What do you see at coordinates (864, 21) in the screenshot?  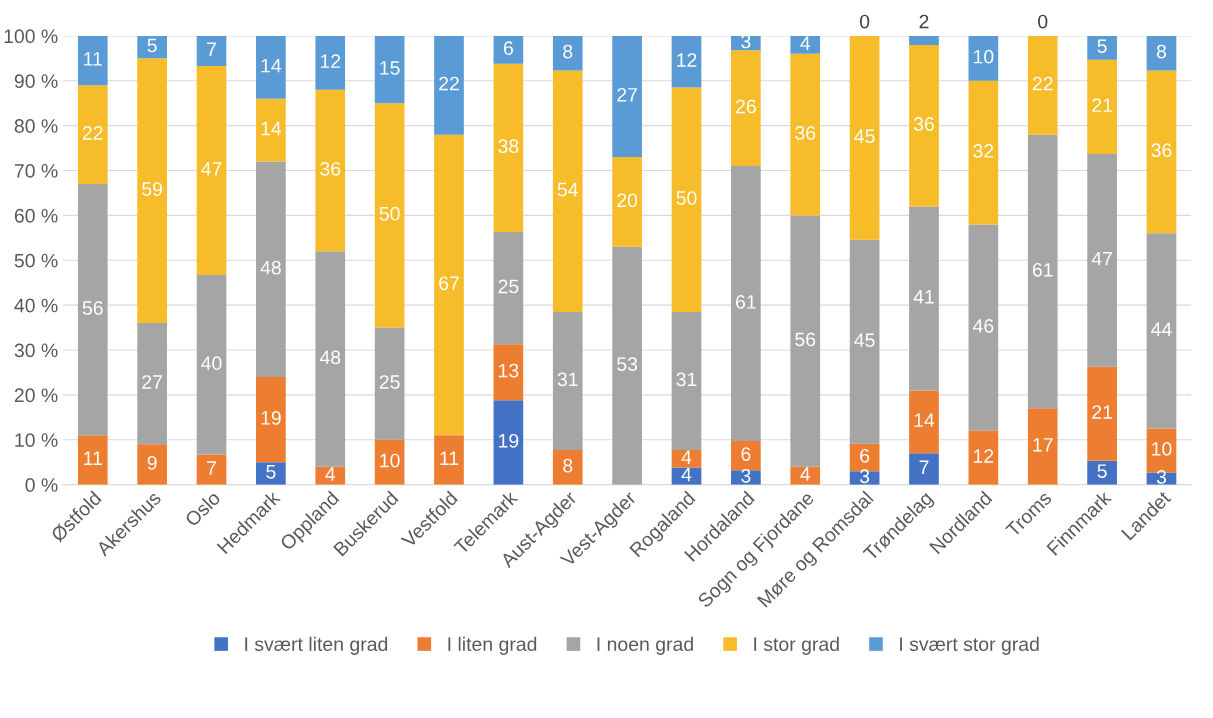 I see `data-label: 0` at bounding box center [864, 21].